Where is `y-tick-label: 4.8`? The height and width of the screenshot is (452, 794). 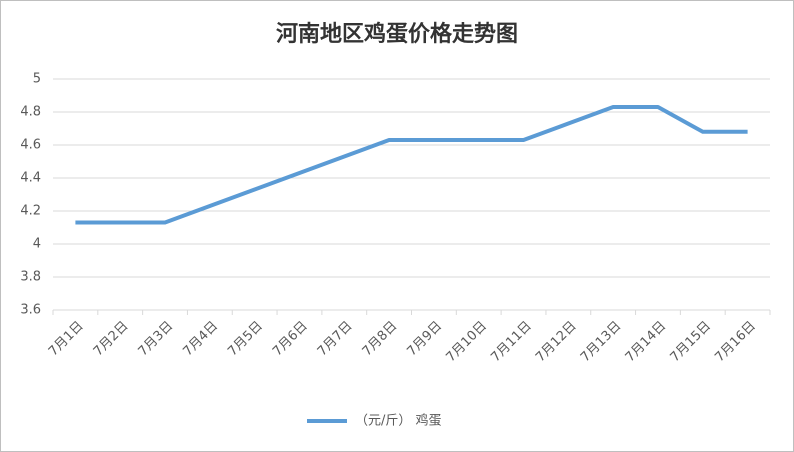 y-tick-label: 4.8 is located at coordinates (30, 112).